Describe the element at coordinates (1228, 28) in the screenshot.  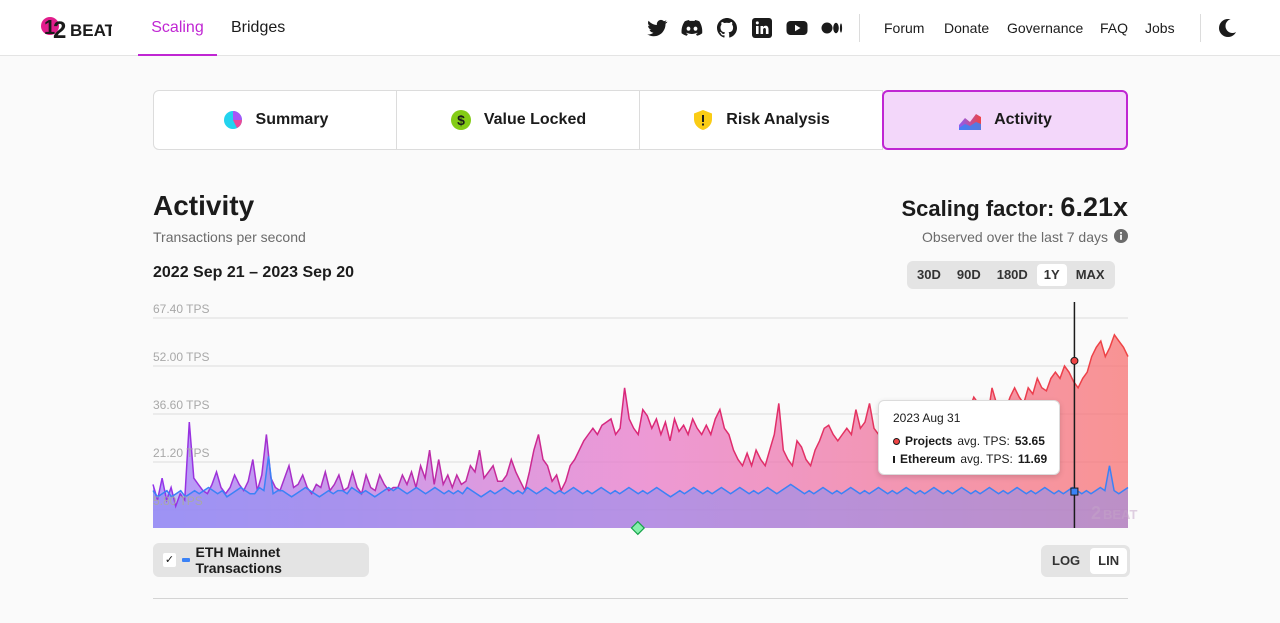
I see `moon-icon` at that location.